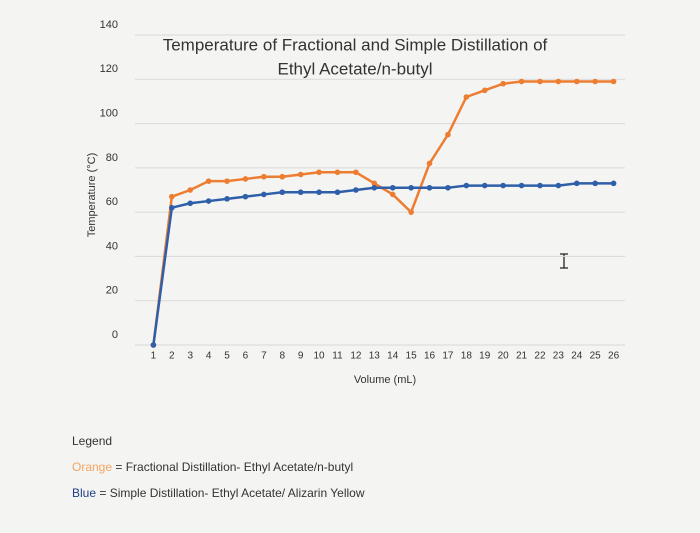  I want to click on x-tick-label: 11, so click(337, 356).